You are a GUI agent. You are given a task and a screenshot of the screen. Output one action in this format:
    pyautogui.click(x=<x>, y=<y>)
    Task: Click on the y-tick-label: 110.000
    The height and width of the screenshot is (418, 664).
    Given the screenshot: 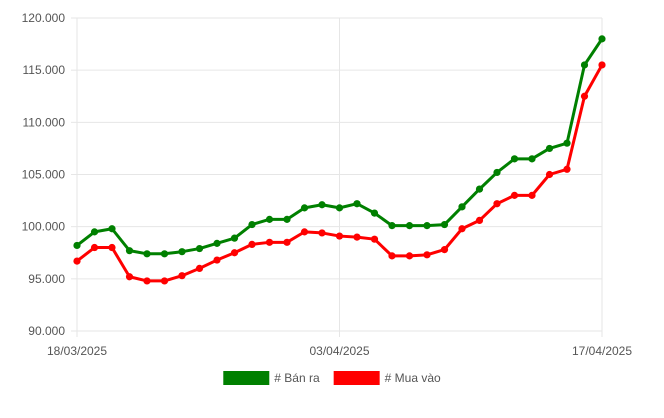 What is the action you would take?
    pyautogui.click(x=44, y=122)
    